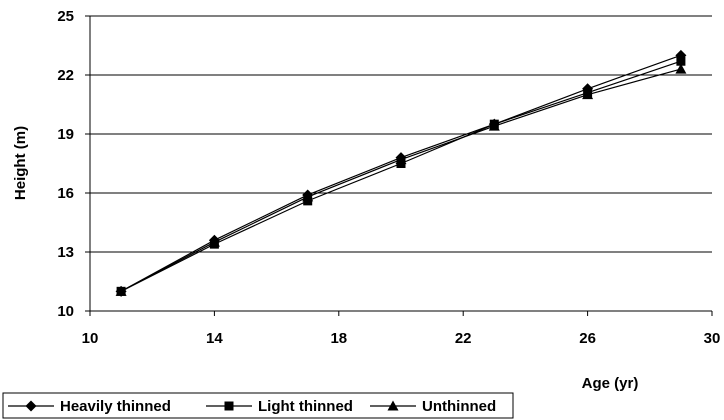 This screenshot has height=420, width=724. Describe the element at coordinates (338, 338) in the screenshot. I see `x-tick-label: 18` at that location.